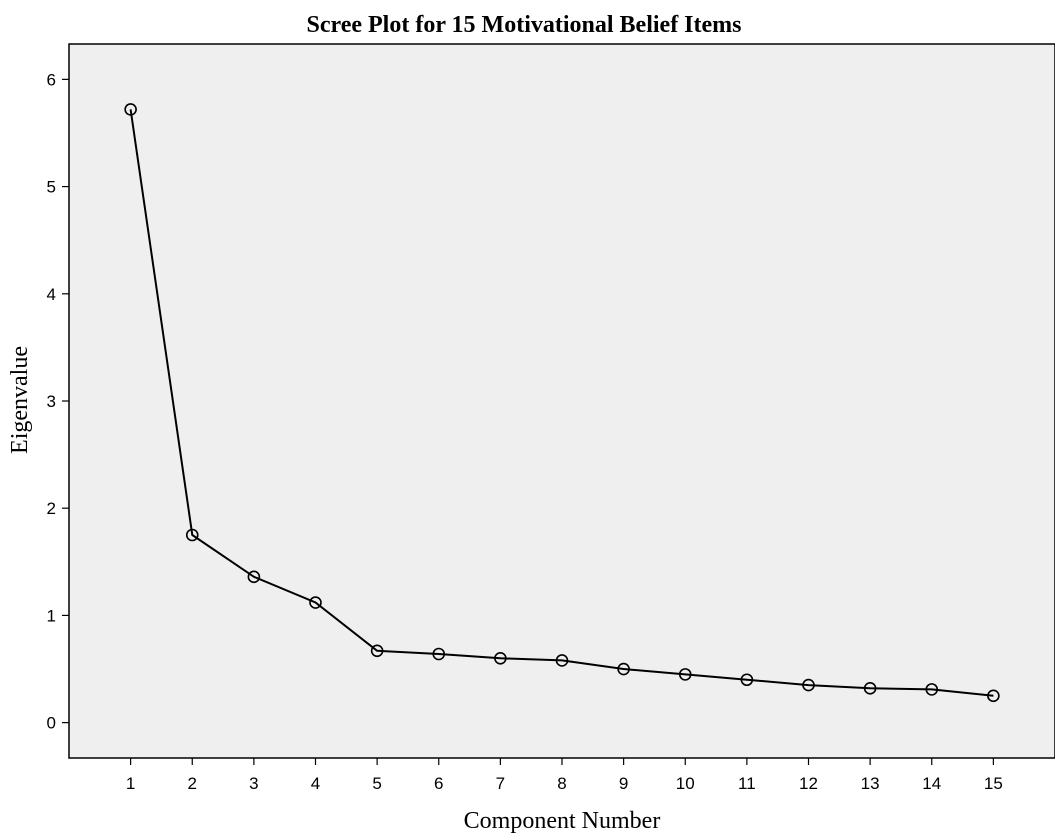  I want to click on y-tick-label: 5, so click(51, 187).